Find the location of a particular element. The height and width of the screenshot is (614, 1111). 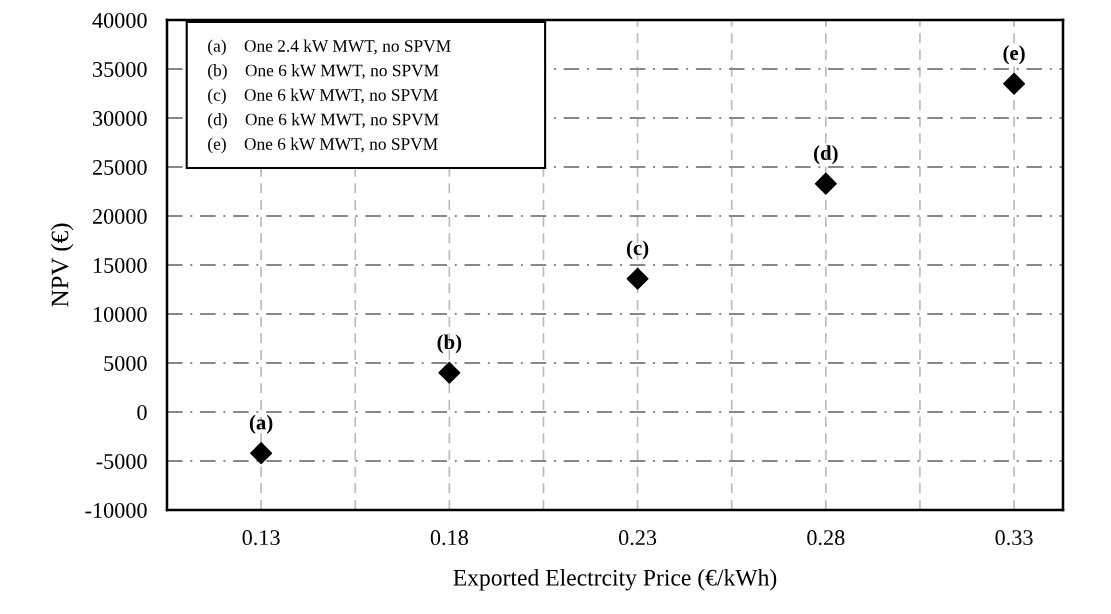

y-tick-label: -5000 is located at coordinates (121, 461).